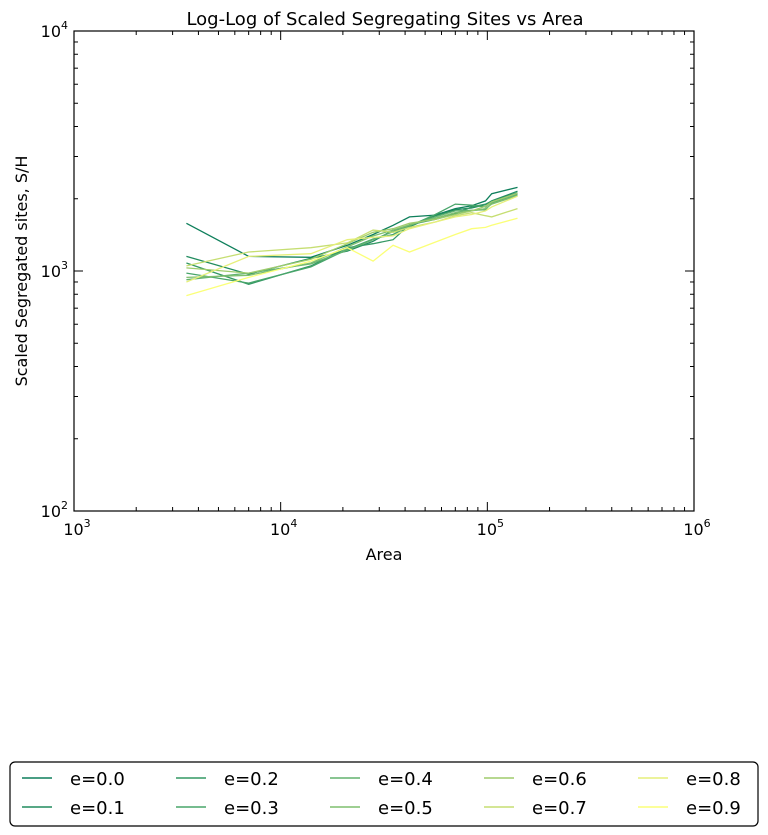 This screenshot has height=835, width=768. I want to click on series-lines, so click(352, 241).